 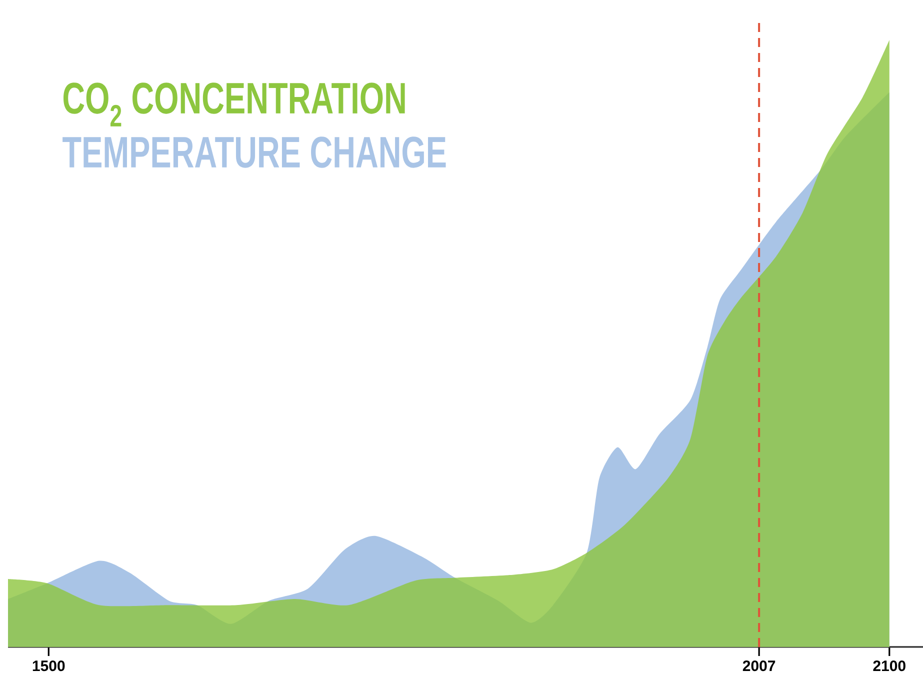 What do you see at coordinates (48, 666) in the screenshot?
I see `x-tick-label: 1500` at bounding box center [48, 666].